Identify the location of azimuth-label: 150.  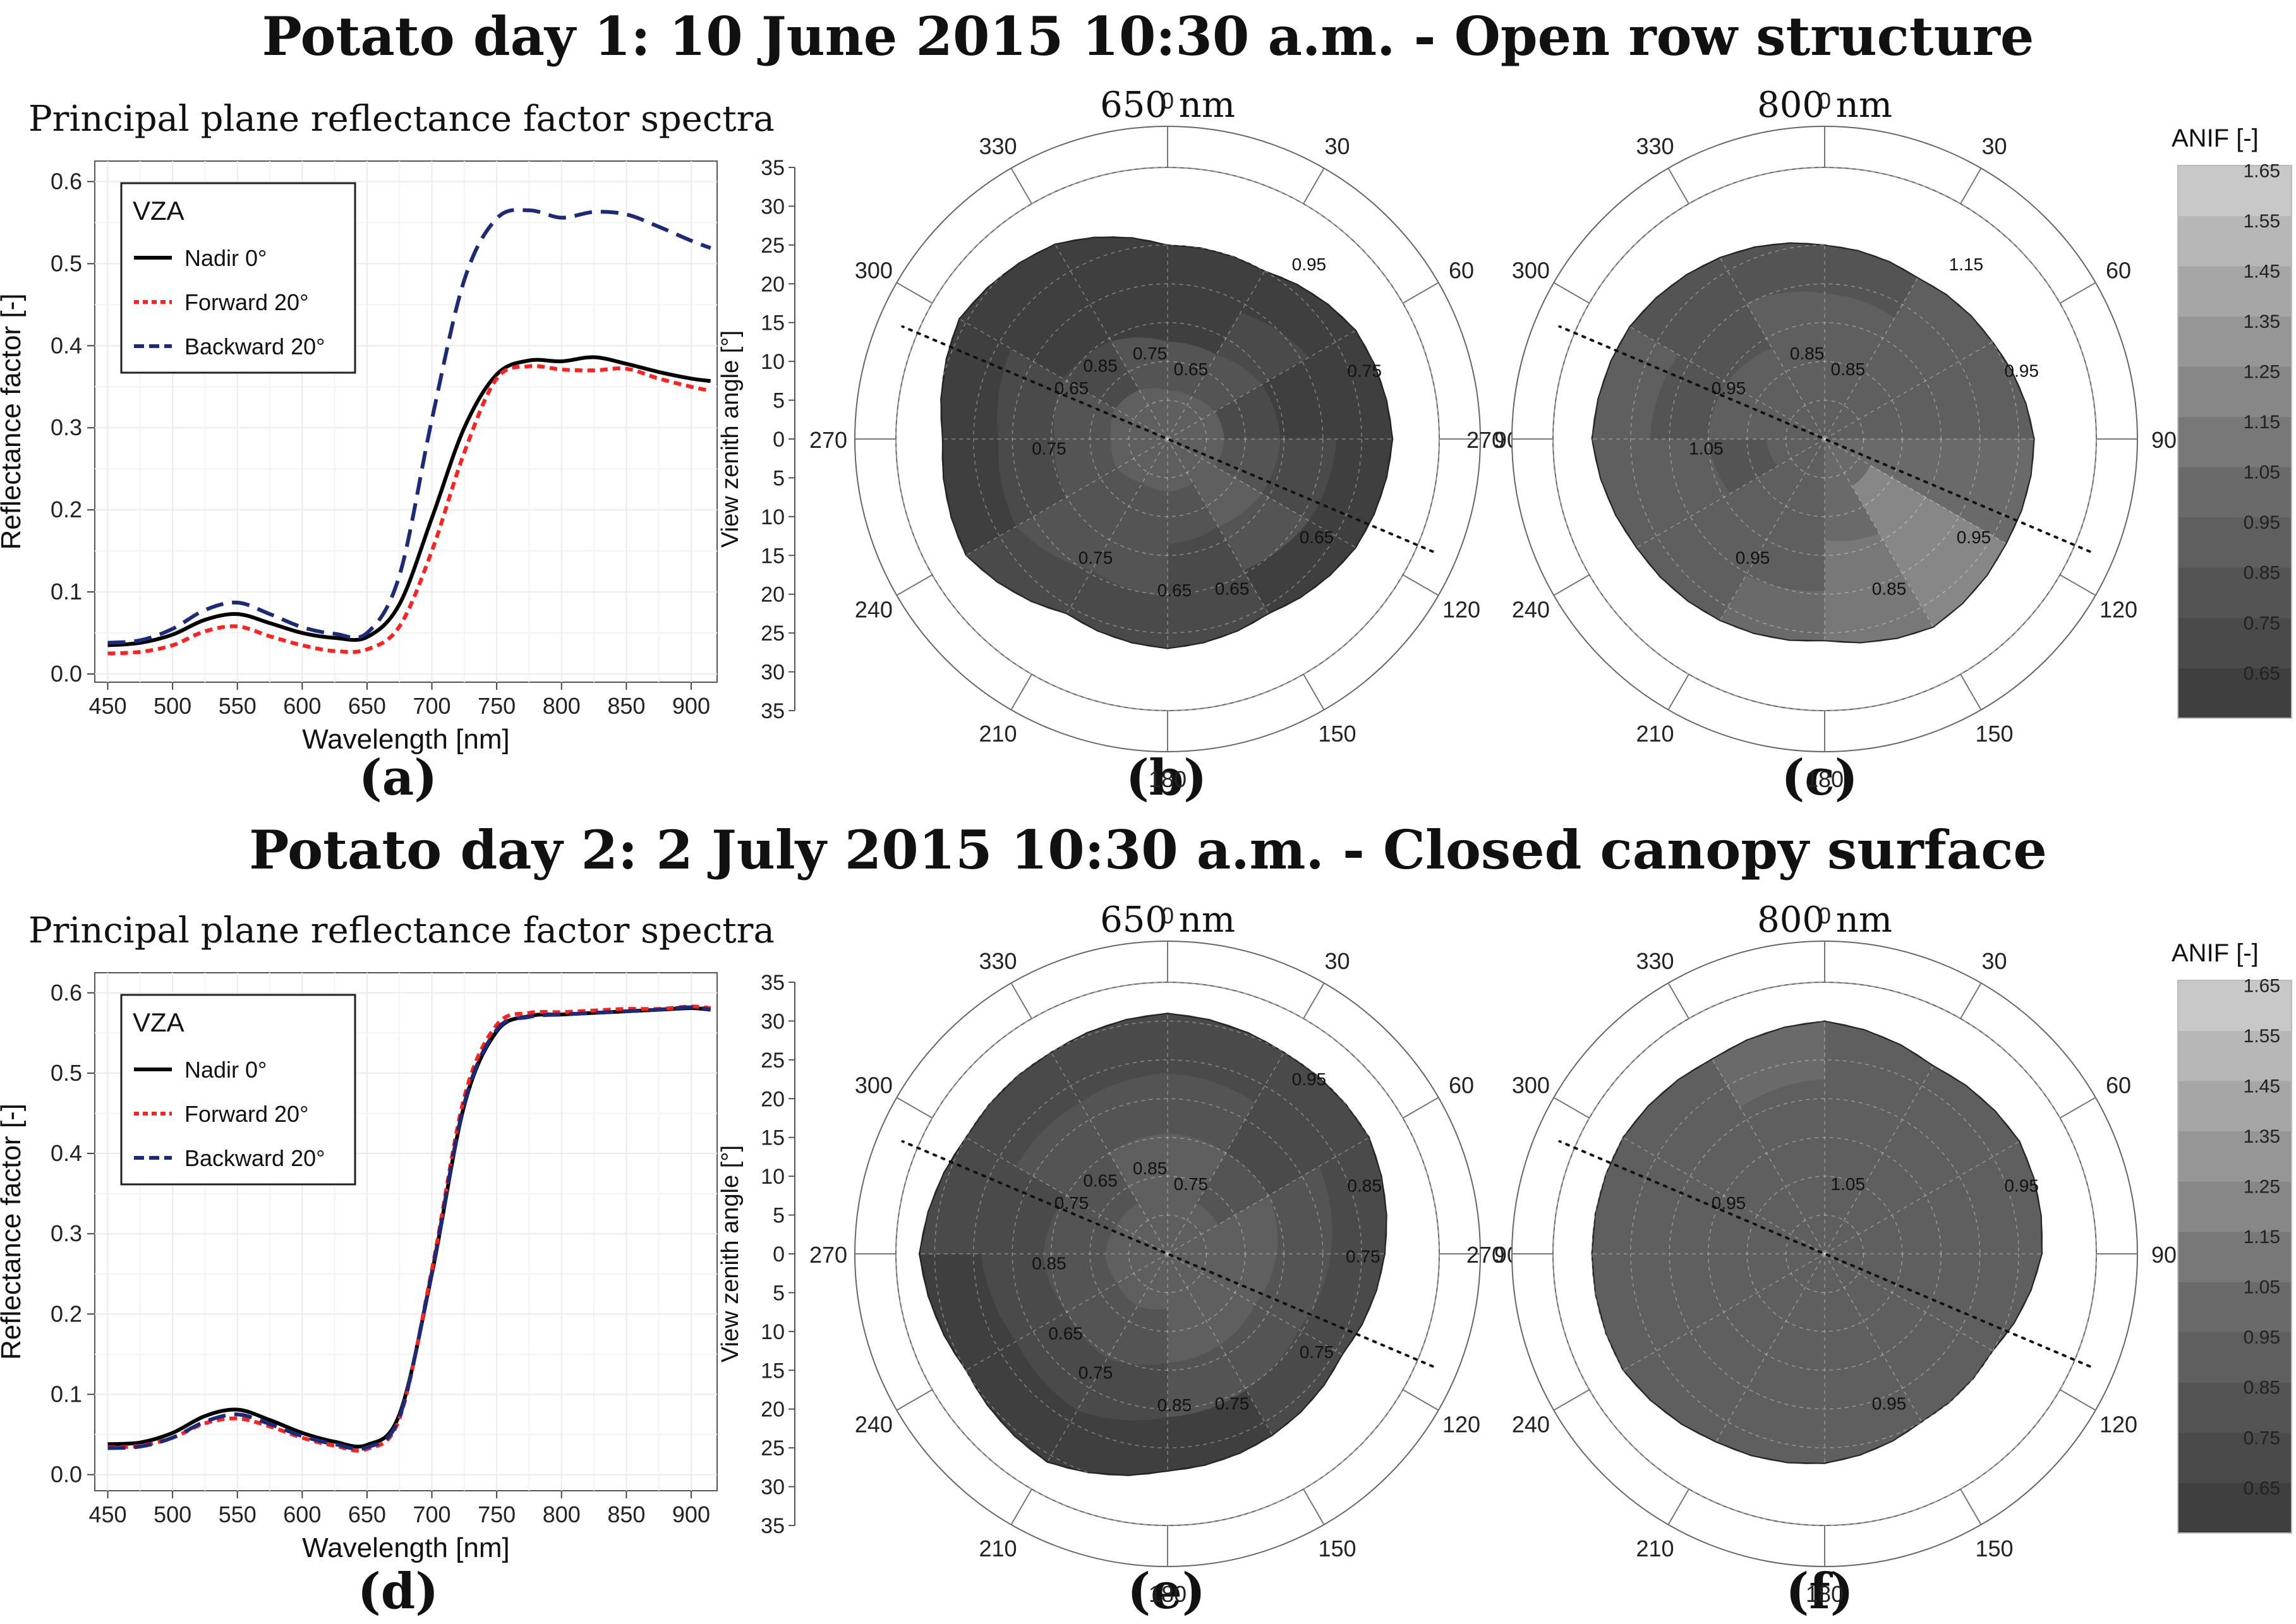
(1994, 734).